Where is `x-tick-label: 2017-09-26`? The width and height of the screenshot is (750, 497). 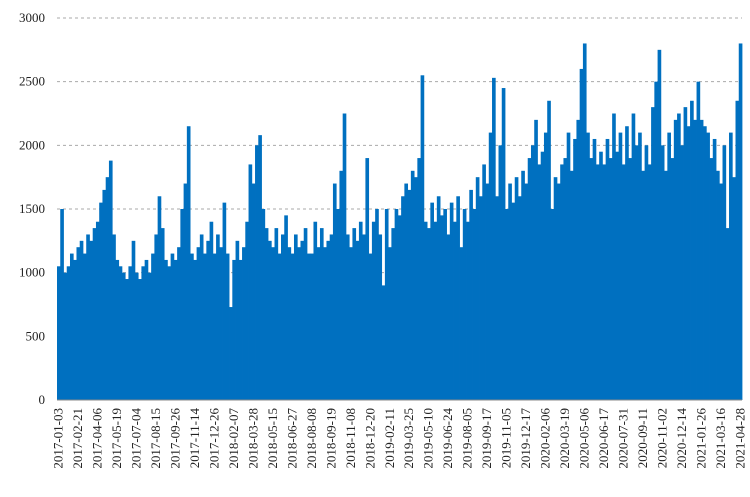
x-tick-label: 2017-09-26 is located at coordinates (174, 438).